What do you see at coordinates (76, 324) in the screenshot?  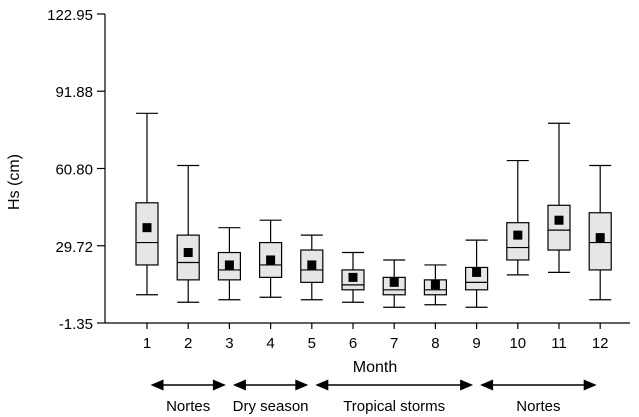 I see `y-tick-label: -1.35` at bounding box center [76, 324].